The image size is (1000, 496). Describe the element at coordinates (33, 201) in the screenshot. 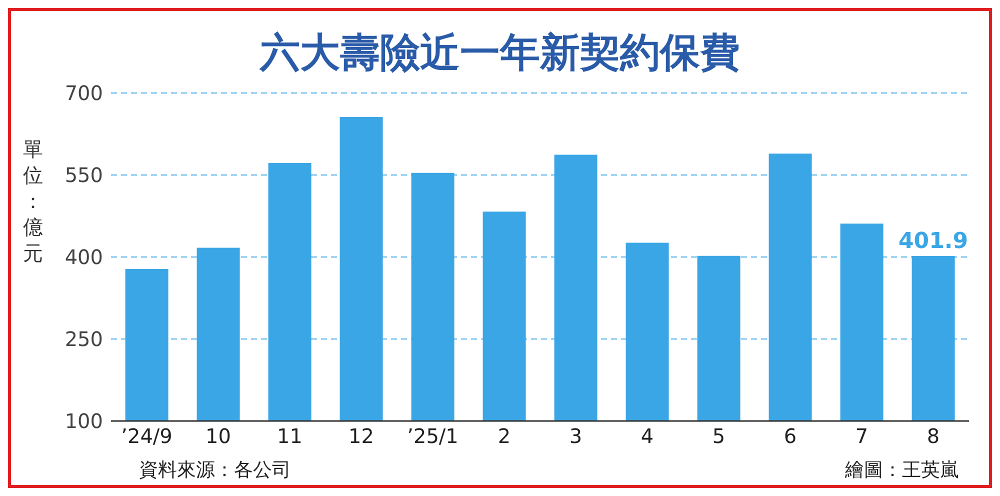

I see `y-axis-title: 單位：億元` at that location.